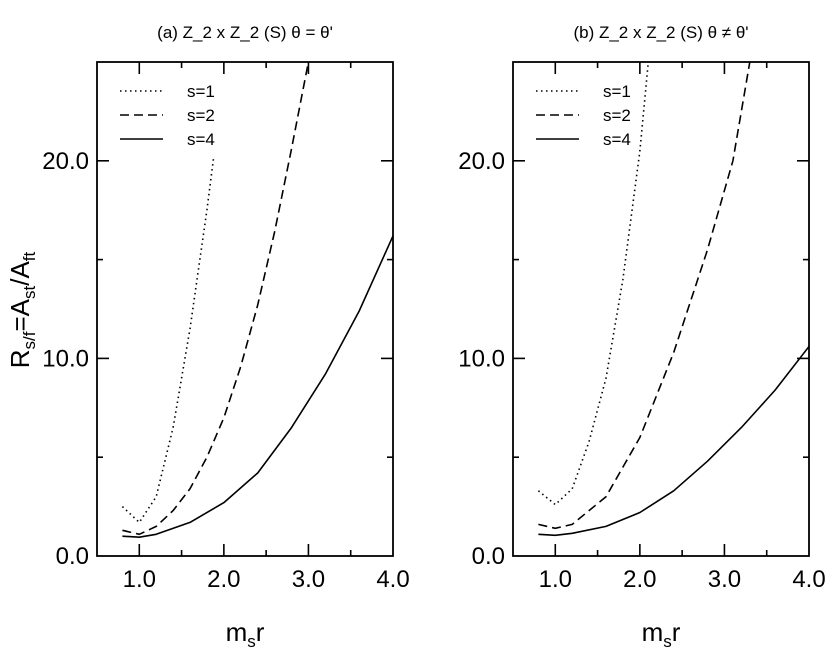 The width and height of the screenshot is (830, 651). I want to click on series-line-a-s1, so click(168, 340).